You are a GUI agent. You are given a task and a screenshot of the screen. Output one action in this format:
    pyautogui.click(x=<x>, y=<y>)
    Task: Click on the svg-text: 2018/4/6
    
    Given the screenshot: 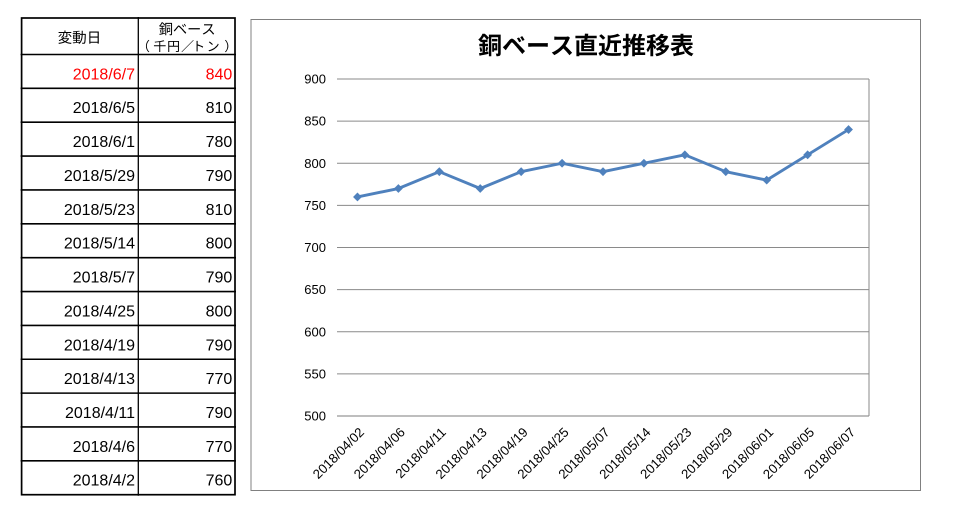 What is the action you would take?
    pyautogui.click(x=104, y=447)
    